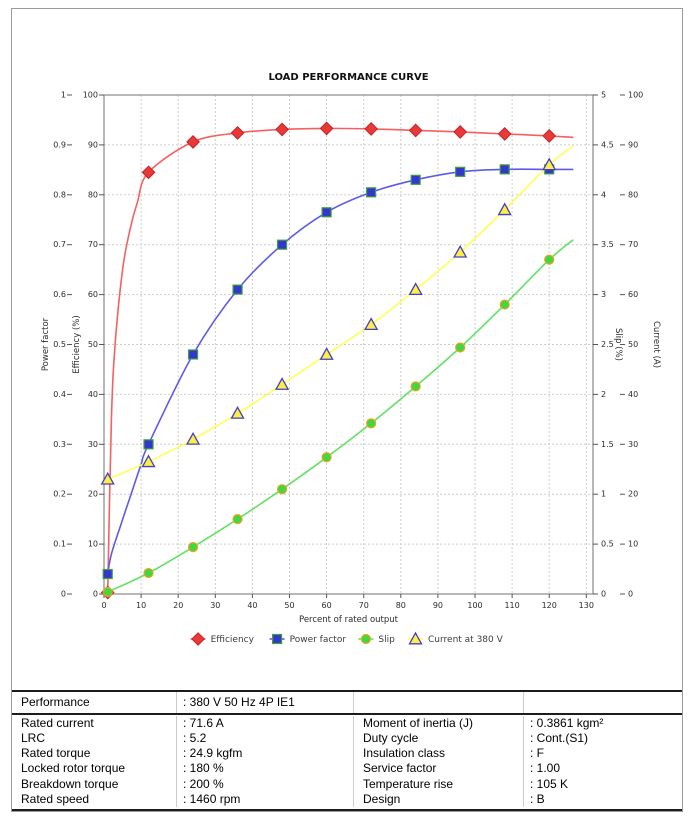 The height and width of the screenshot is (820, 694). What do you see at coordinates (46, 344) in the screenshot?
I see `y-axis-title-power-factor: Power factor` at bounding box center [46, 344].